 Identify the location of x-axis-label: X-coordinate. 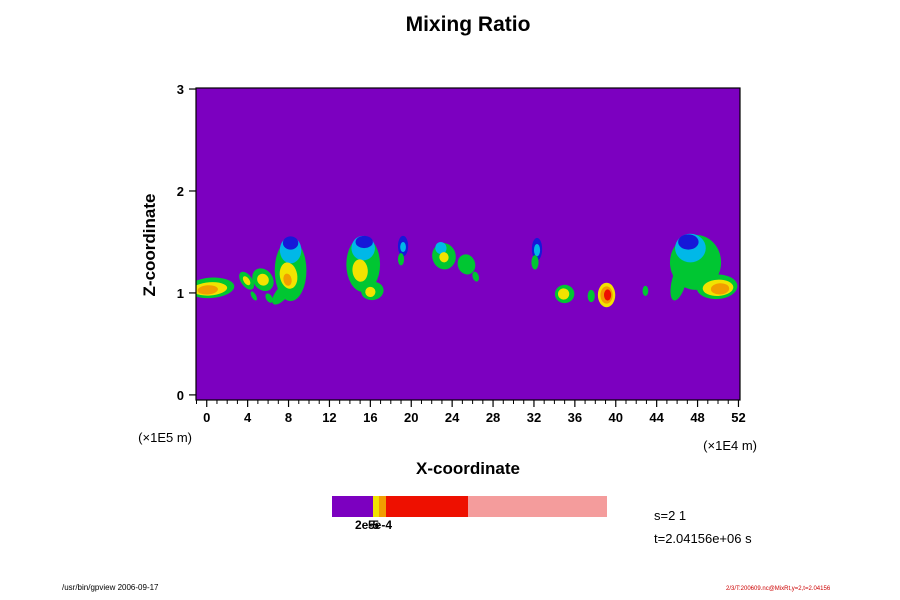
(468, 468).